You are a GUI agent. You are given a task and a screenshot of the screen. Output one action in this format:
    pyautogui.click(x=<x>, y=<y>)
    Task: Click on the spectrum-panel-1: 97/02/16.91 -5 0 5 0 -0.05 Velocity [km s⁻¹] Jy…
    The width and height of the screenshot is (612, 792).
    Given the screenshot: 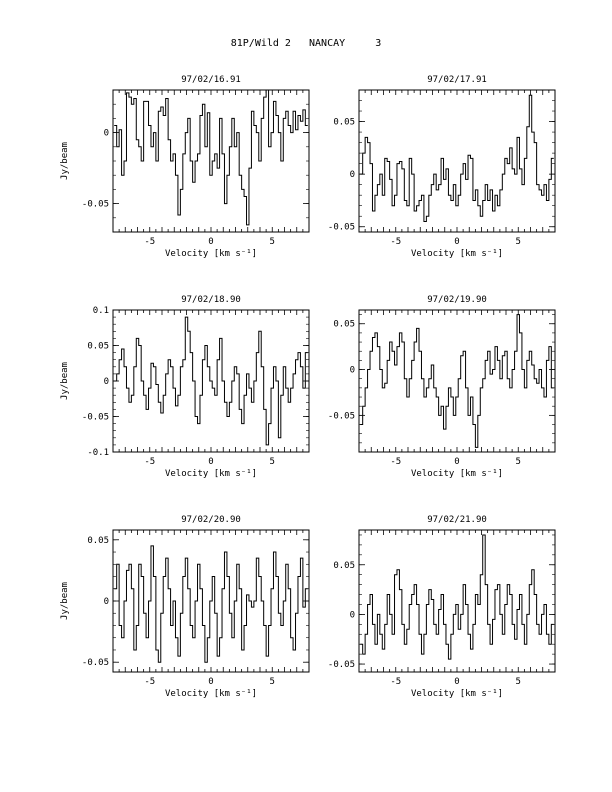 What is the action you would take?
    pyautogui.click(x=190, y=164)
    